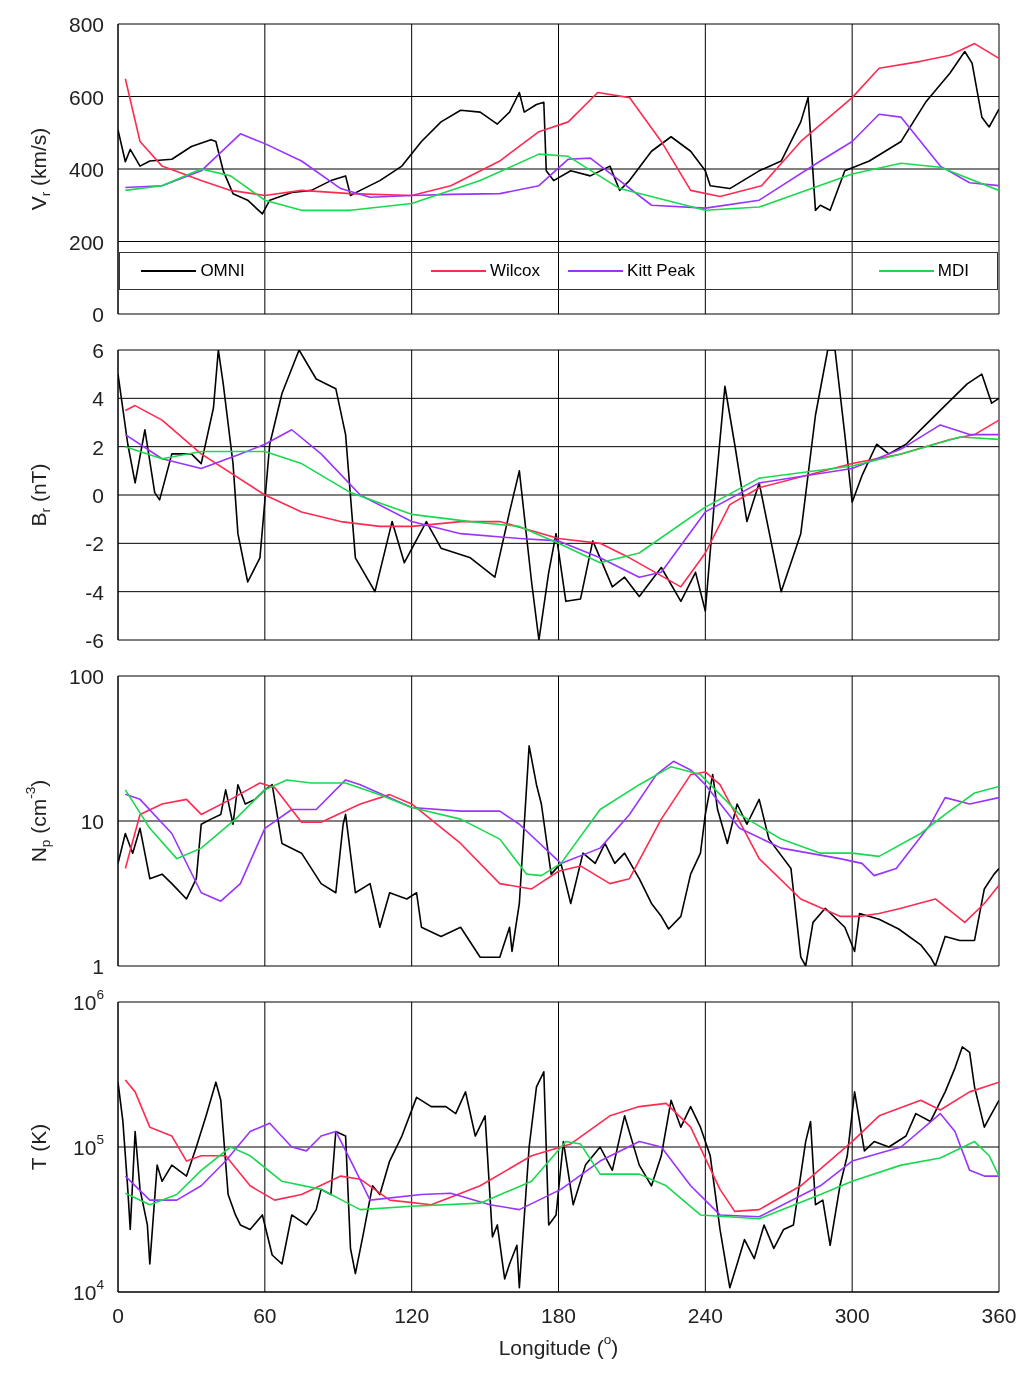  Describe the element at coordinates (38, 1147) in the screenshot. I see `y-axis-title: T (K)` at that location.